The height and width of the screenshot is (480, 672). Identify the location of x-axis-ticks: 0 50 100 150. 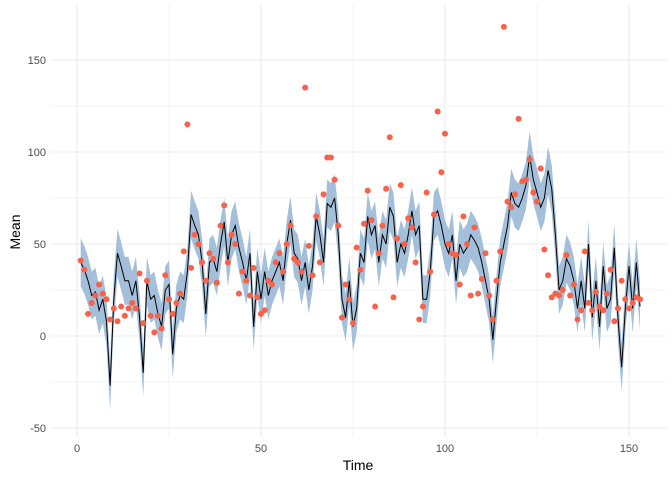
(356, 449).